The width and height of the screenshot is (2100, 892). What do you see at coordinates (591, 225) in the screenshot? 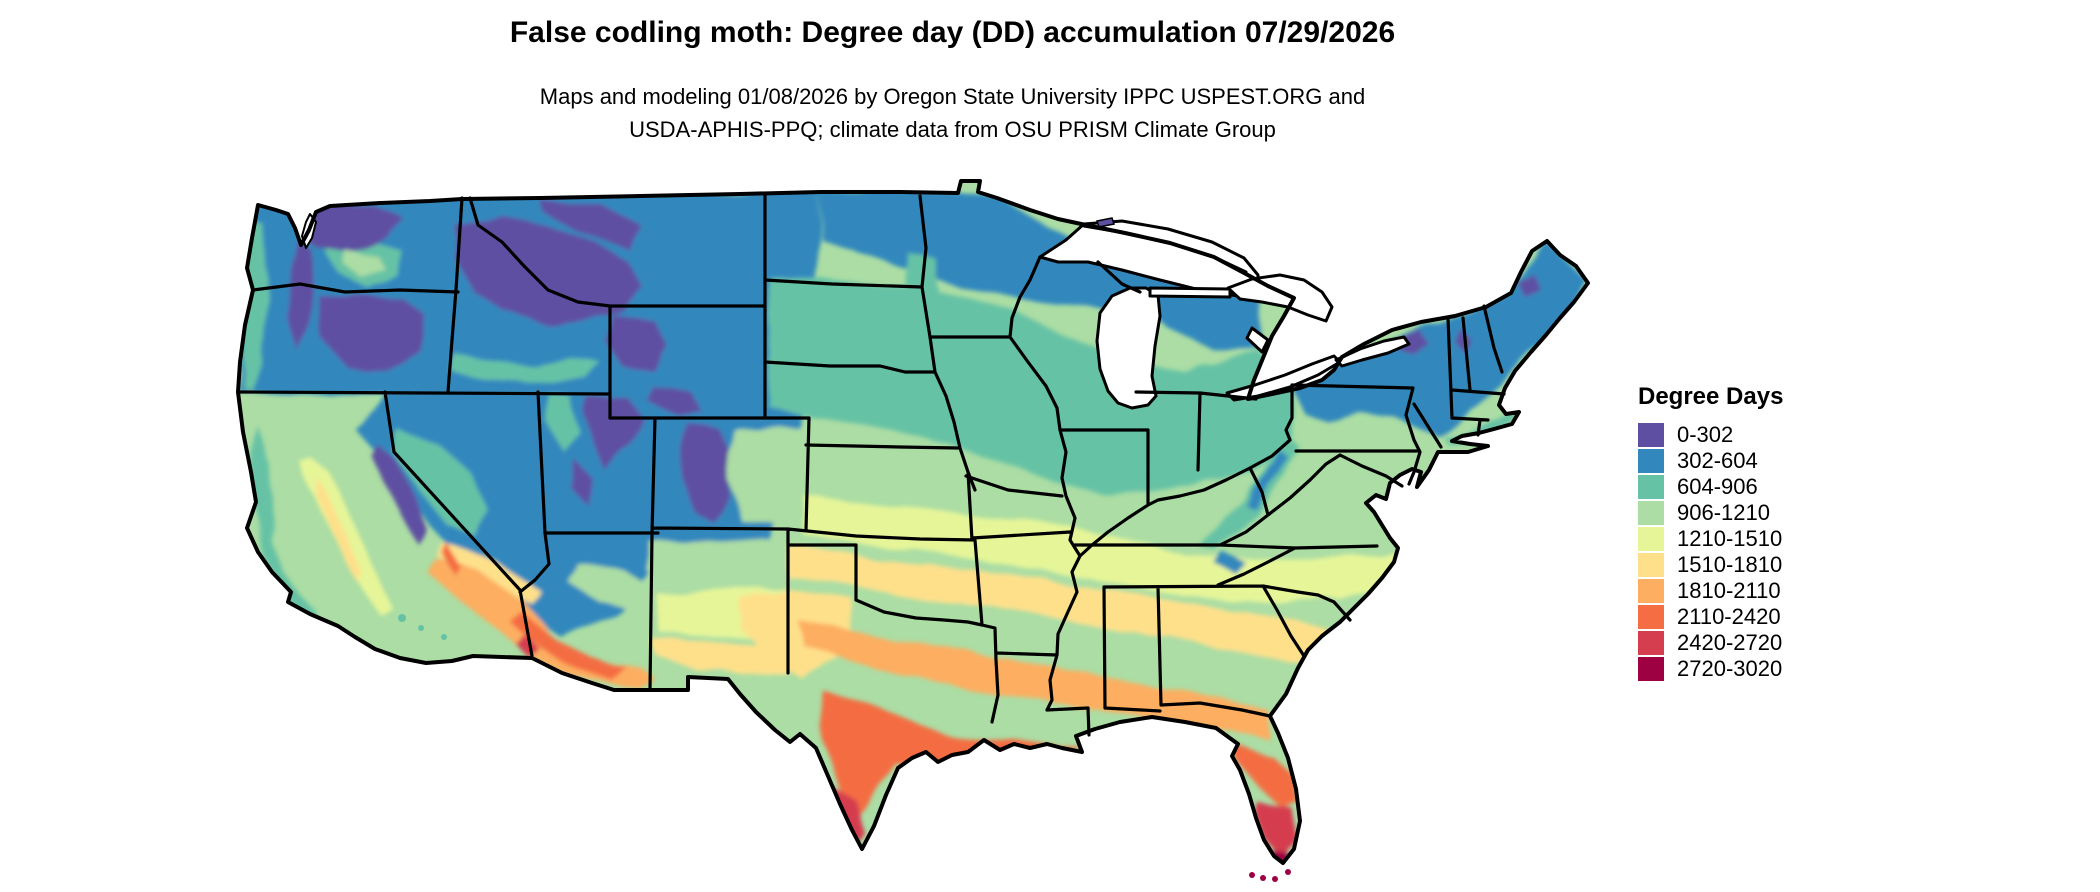
I see `purple-northwest-montana` at bounding box center [591, 225].